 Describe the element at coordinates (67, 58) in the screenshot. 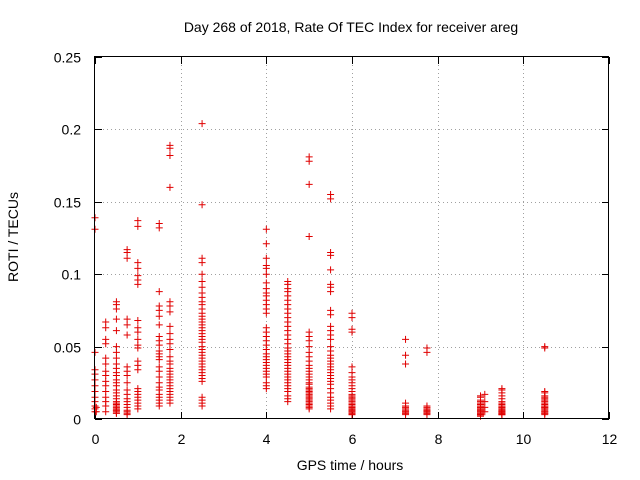

I see `y-tick-label: 0.25` at that location.